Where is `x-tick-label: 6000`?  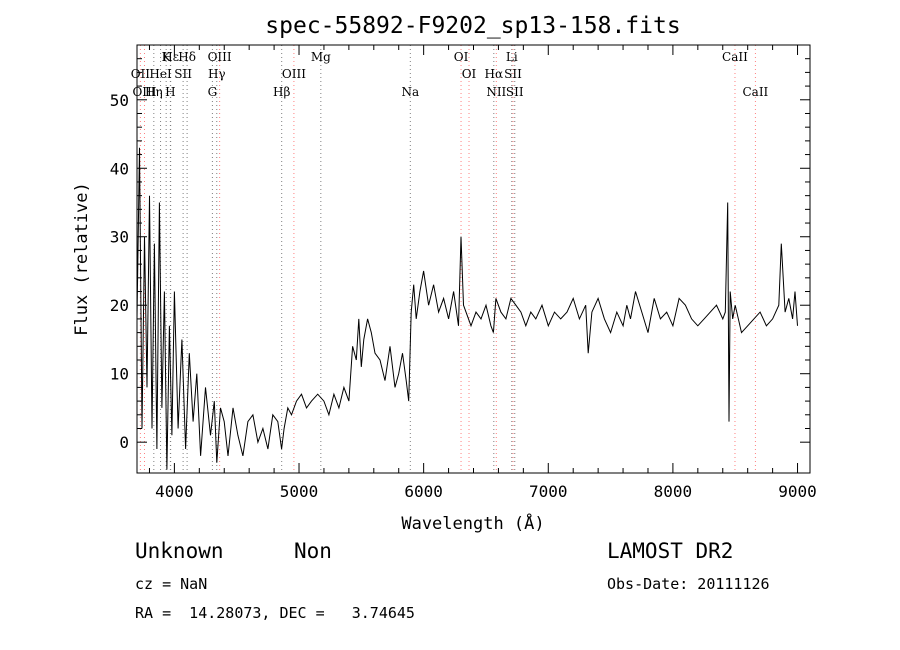
x-tick-label: 6000 is located at coordinates (423, 491).